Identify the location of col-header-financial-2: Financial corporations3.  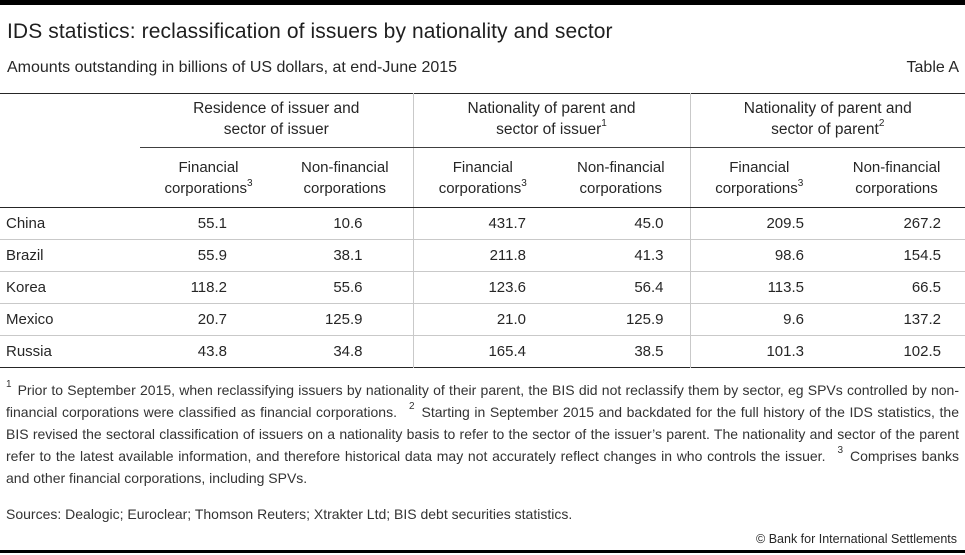
(482, 177).